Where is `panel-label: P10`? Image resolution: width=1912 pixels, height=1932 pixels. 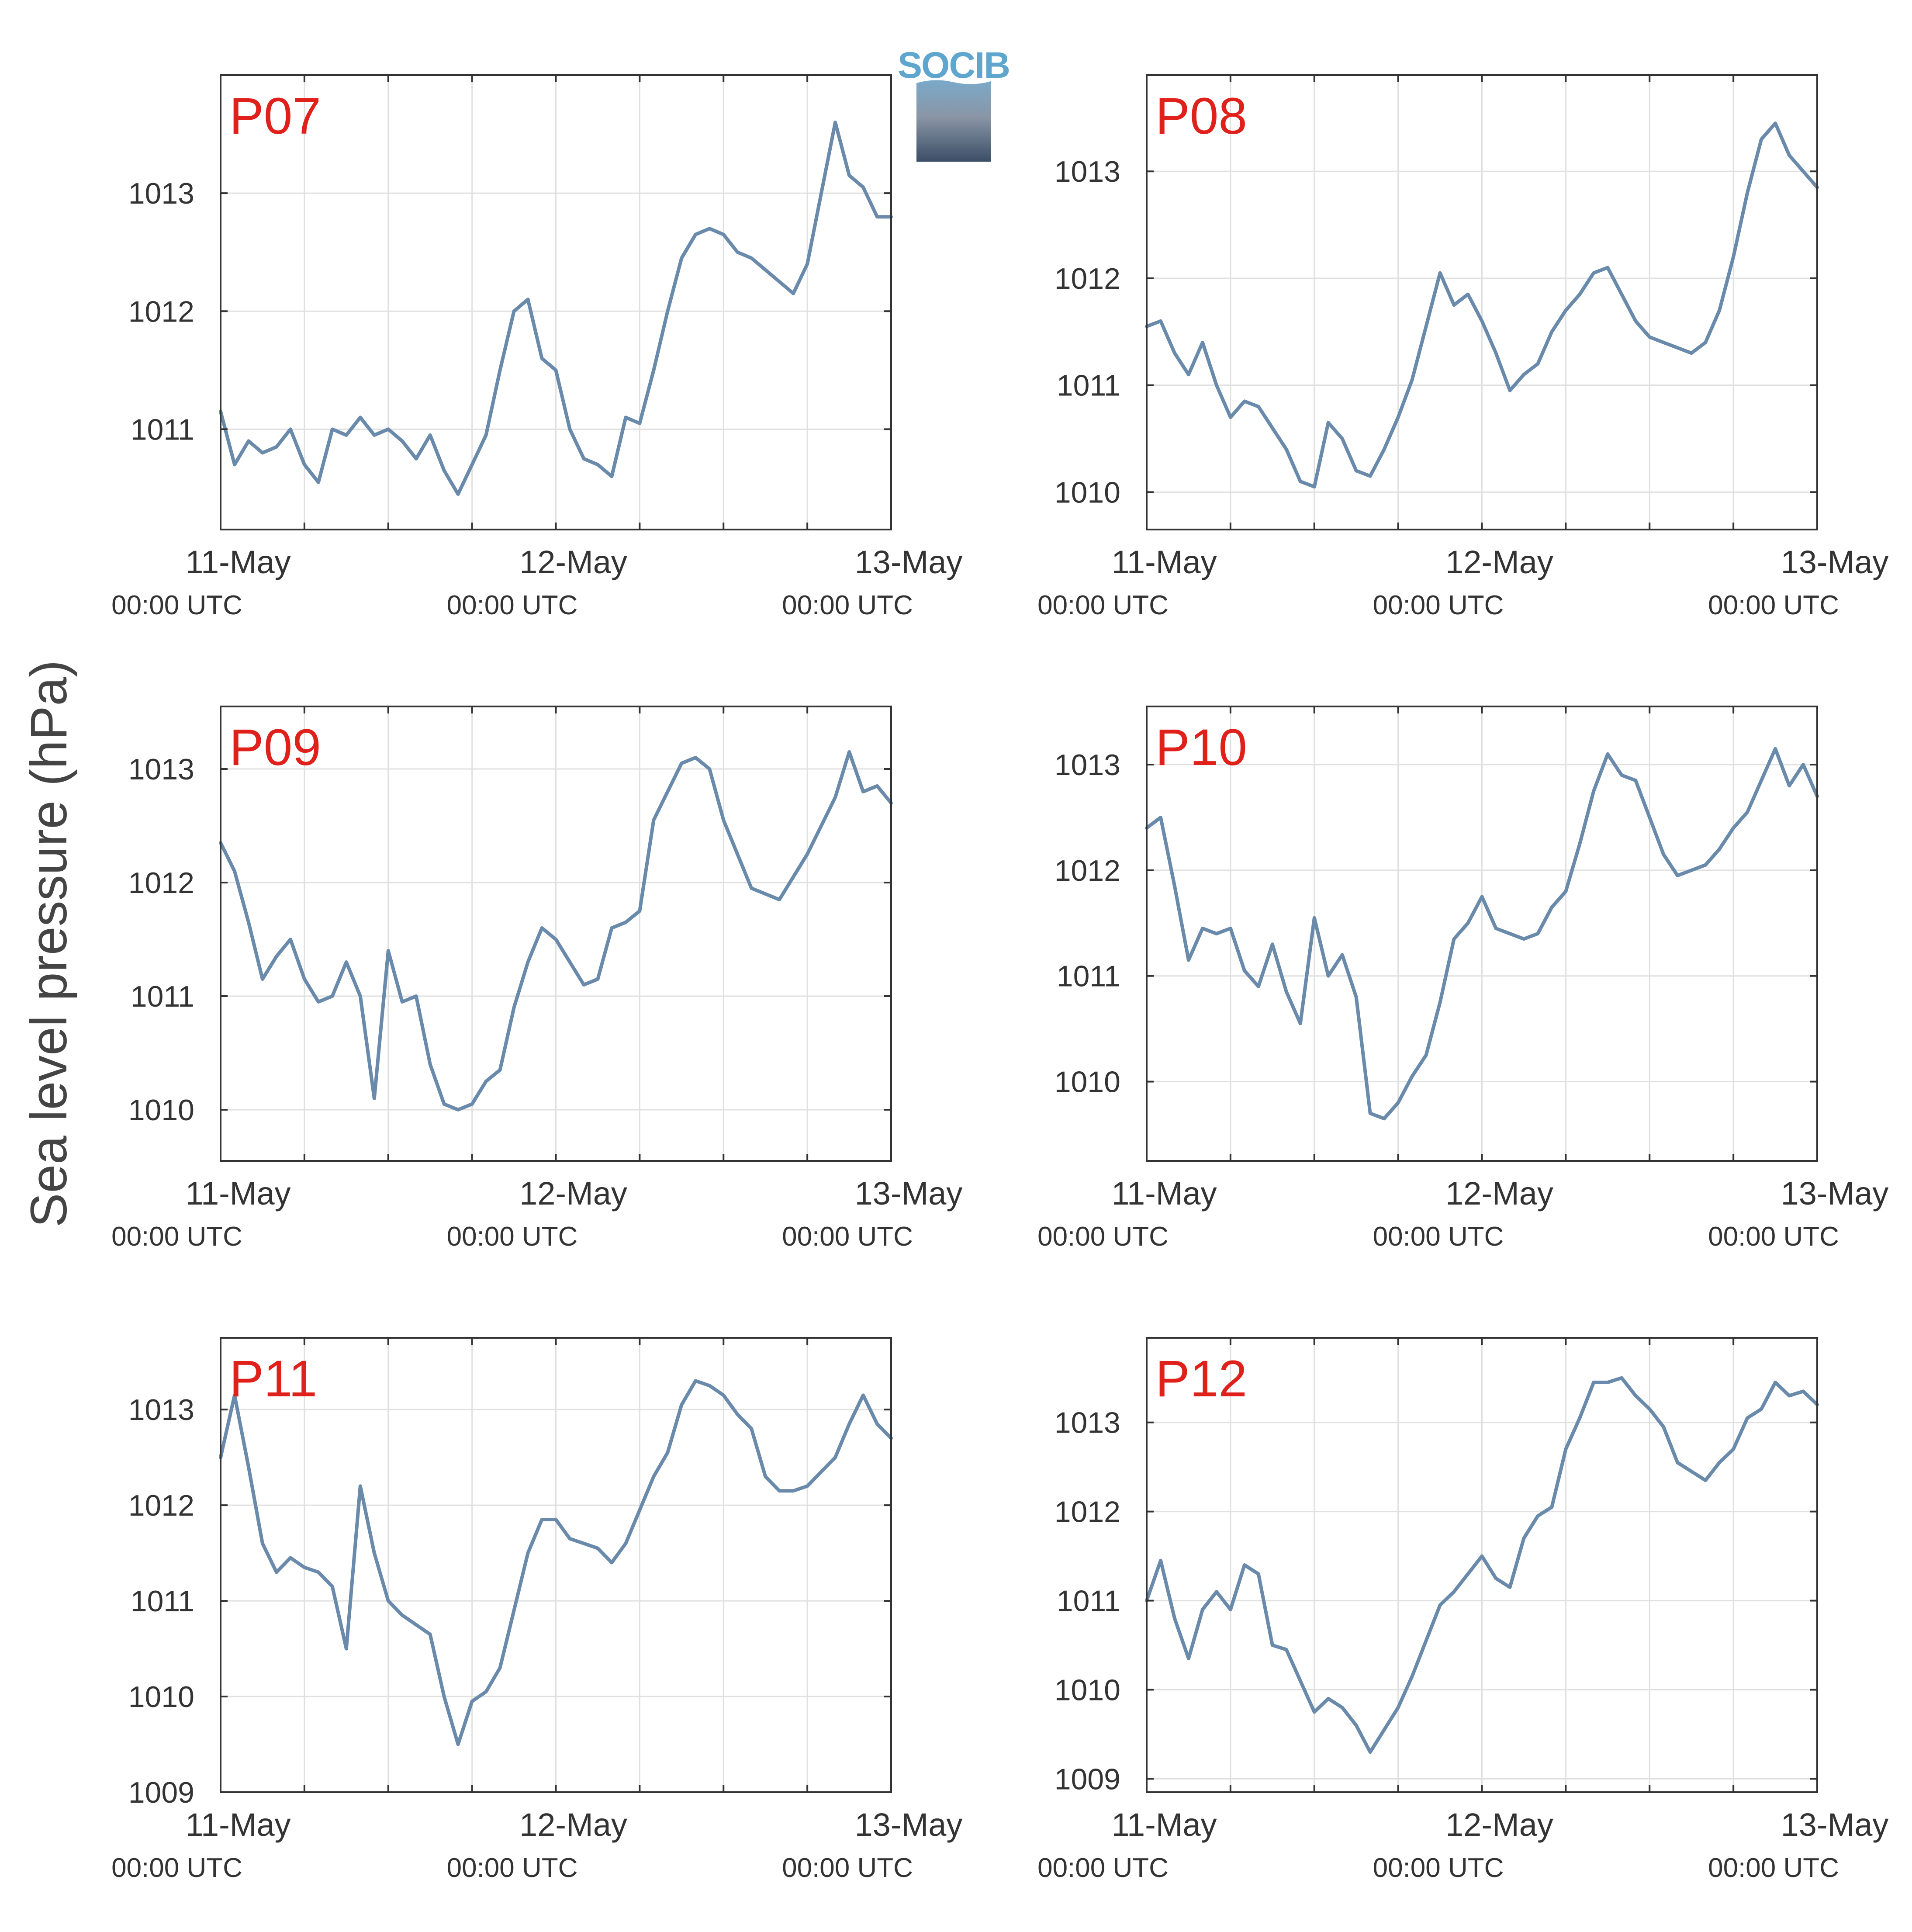
panel-label: P10 is located at coordinates (1201, 747).